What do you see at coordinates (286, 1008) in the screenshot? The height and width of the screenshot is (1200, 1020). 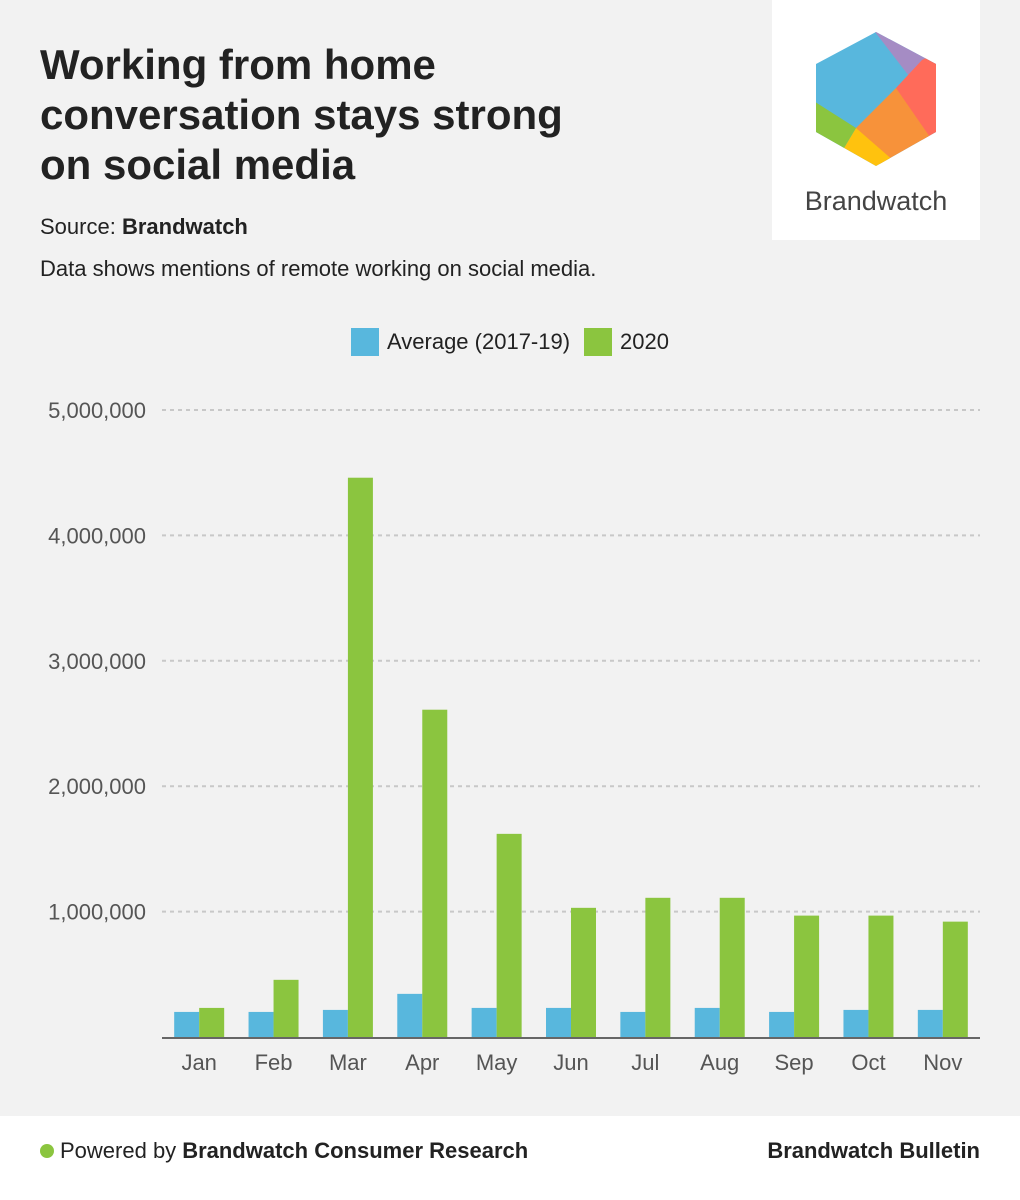 I see `bar-2020-feb` at bounding box center [286, 1008].